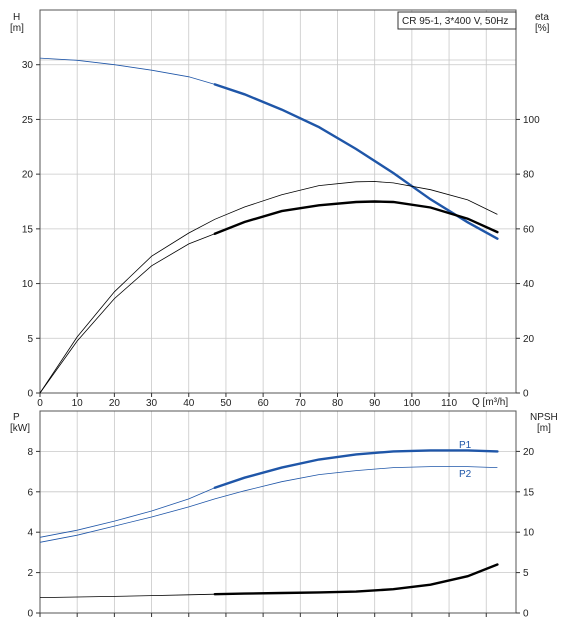 Image resolution: width=564 pixels, height=627 pixels. What do you see at coordinates (542, 17) in the screenshot?
I see `eta-axis-title: eta` at bounding box center [542, 17].